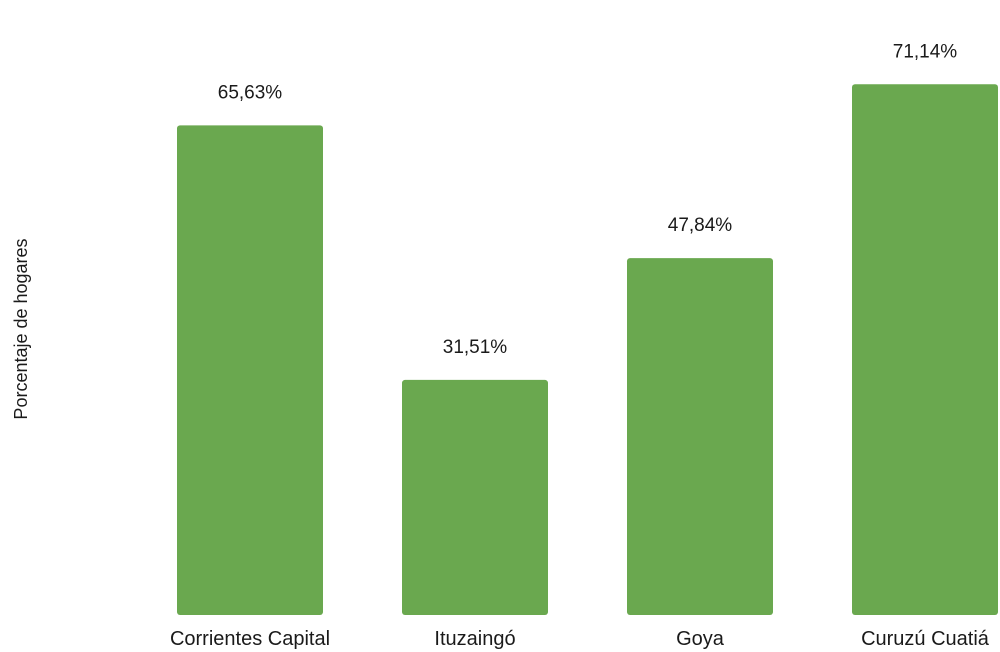  What do you see at coordinates (250, 639) in the screenshot?
I see `category-label-0: Corrientes Capital` at bounding box center [250, 639].